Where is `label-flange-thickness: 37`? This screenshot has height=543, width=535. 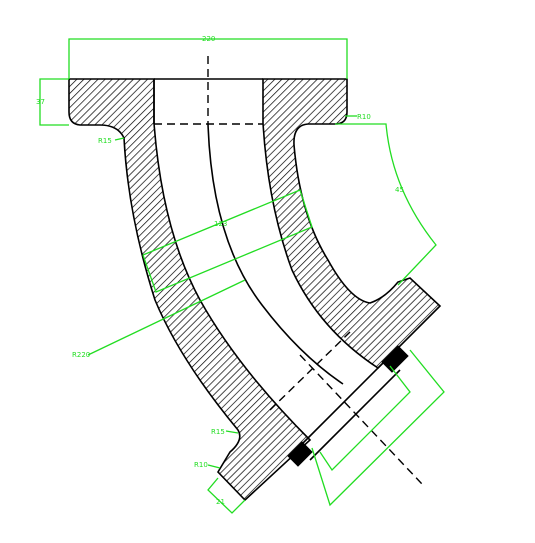 label-flange-thickness: 37 is located at coordinates (40, 102).